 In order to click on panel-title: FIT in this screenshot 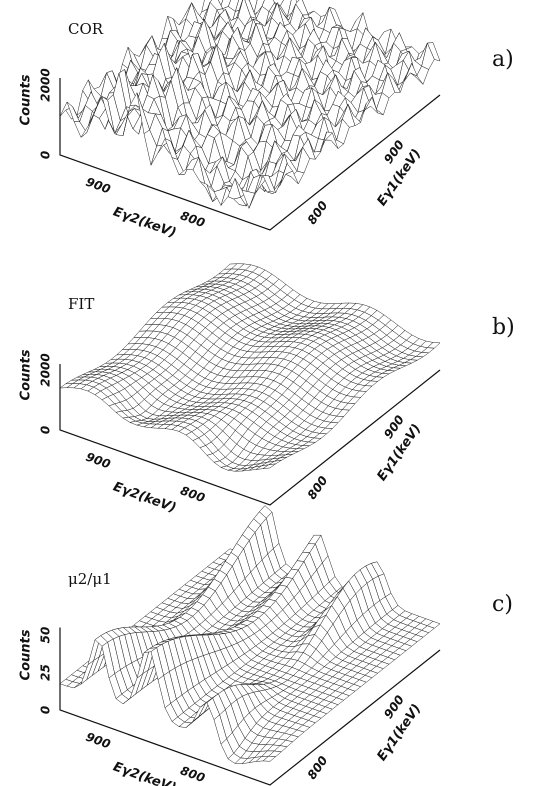, I will do `click(81, 304)`.